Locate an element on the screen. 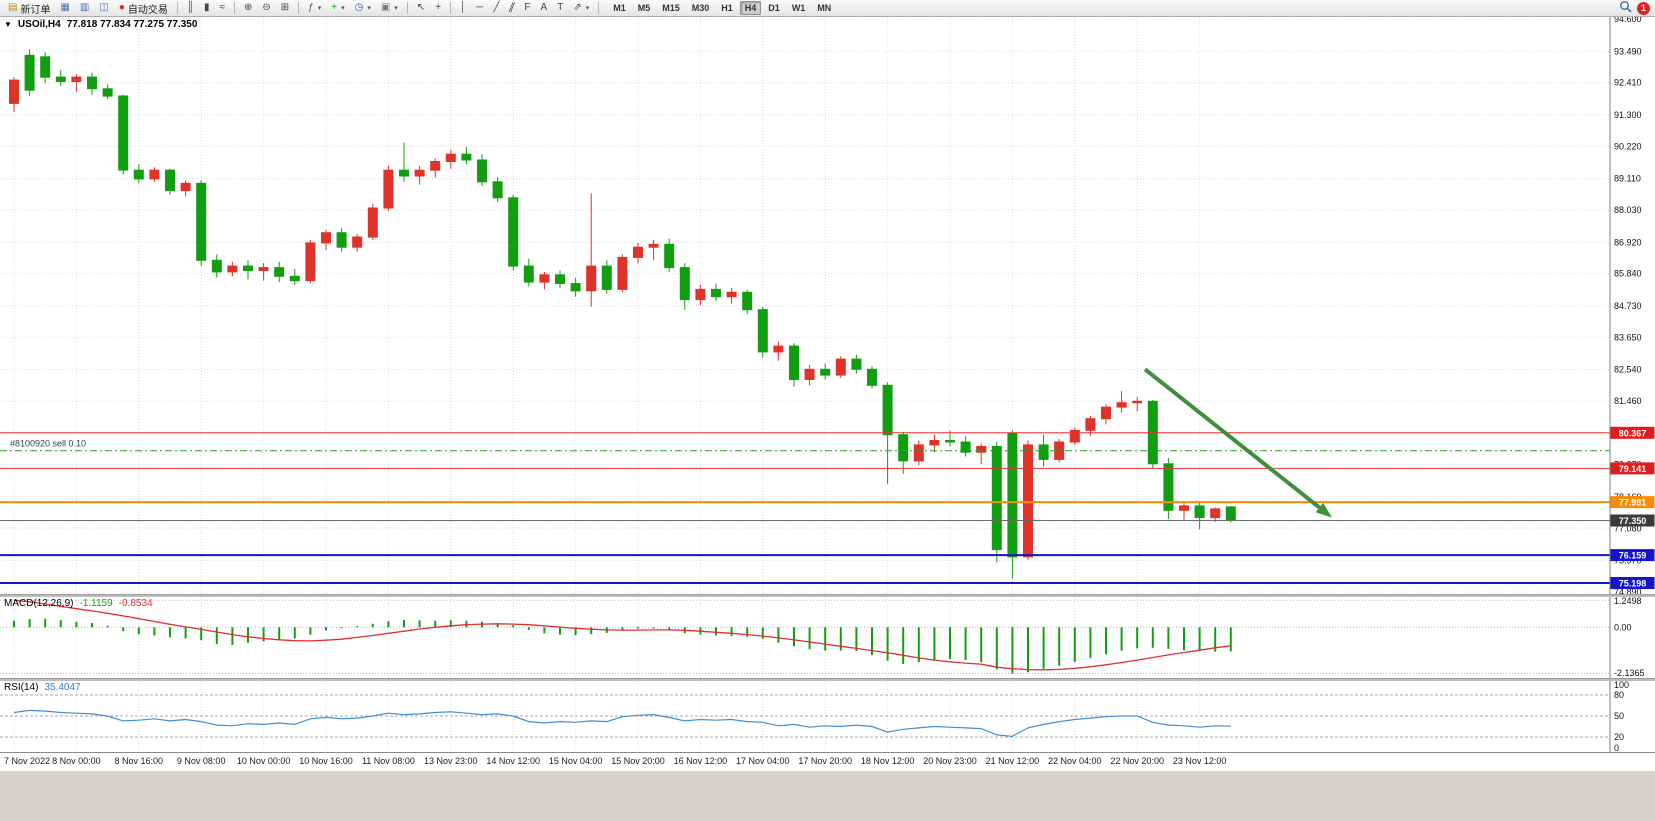 The height and width of the screenshot is (821, 1655). macd-canvas: 1.2498 0.00 -2.1365 is located at coordinates (827, 637).